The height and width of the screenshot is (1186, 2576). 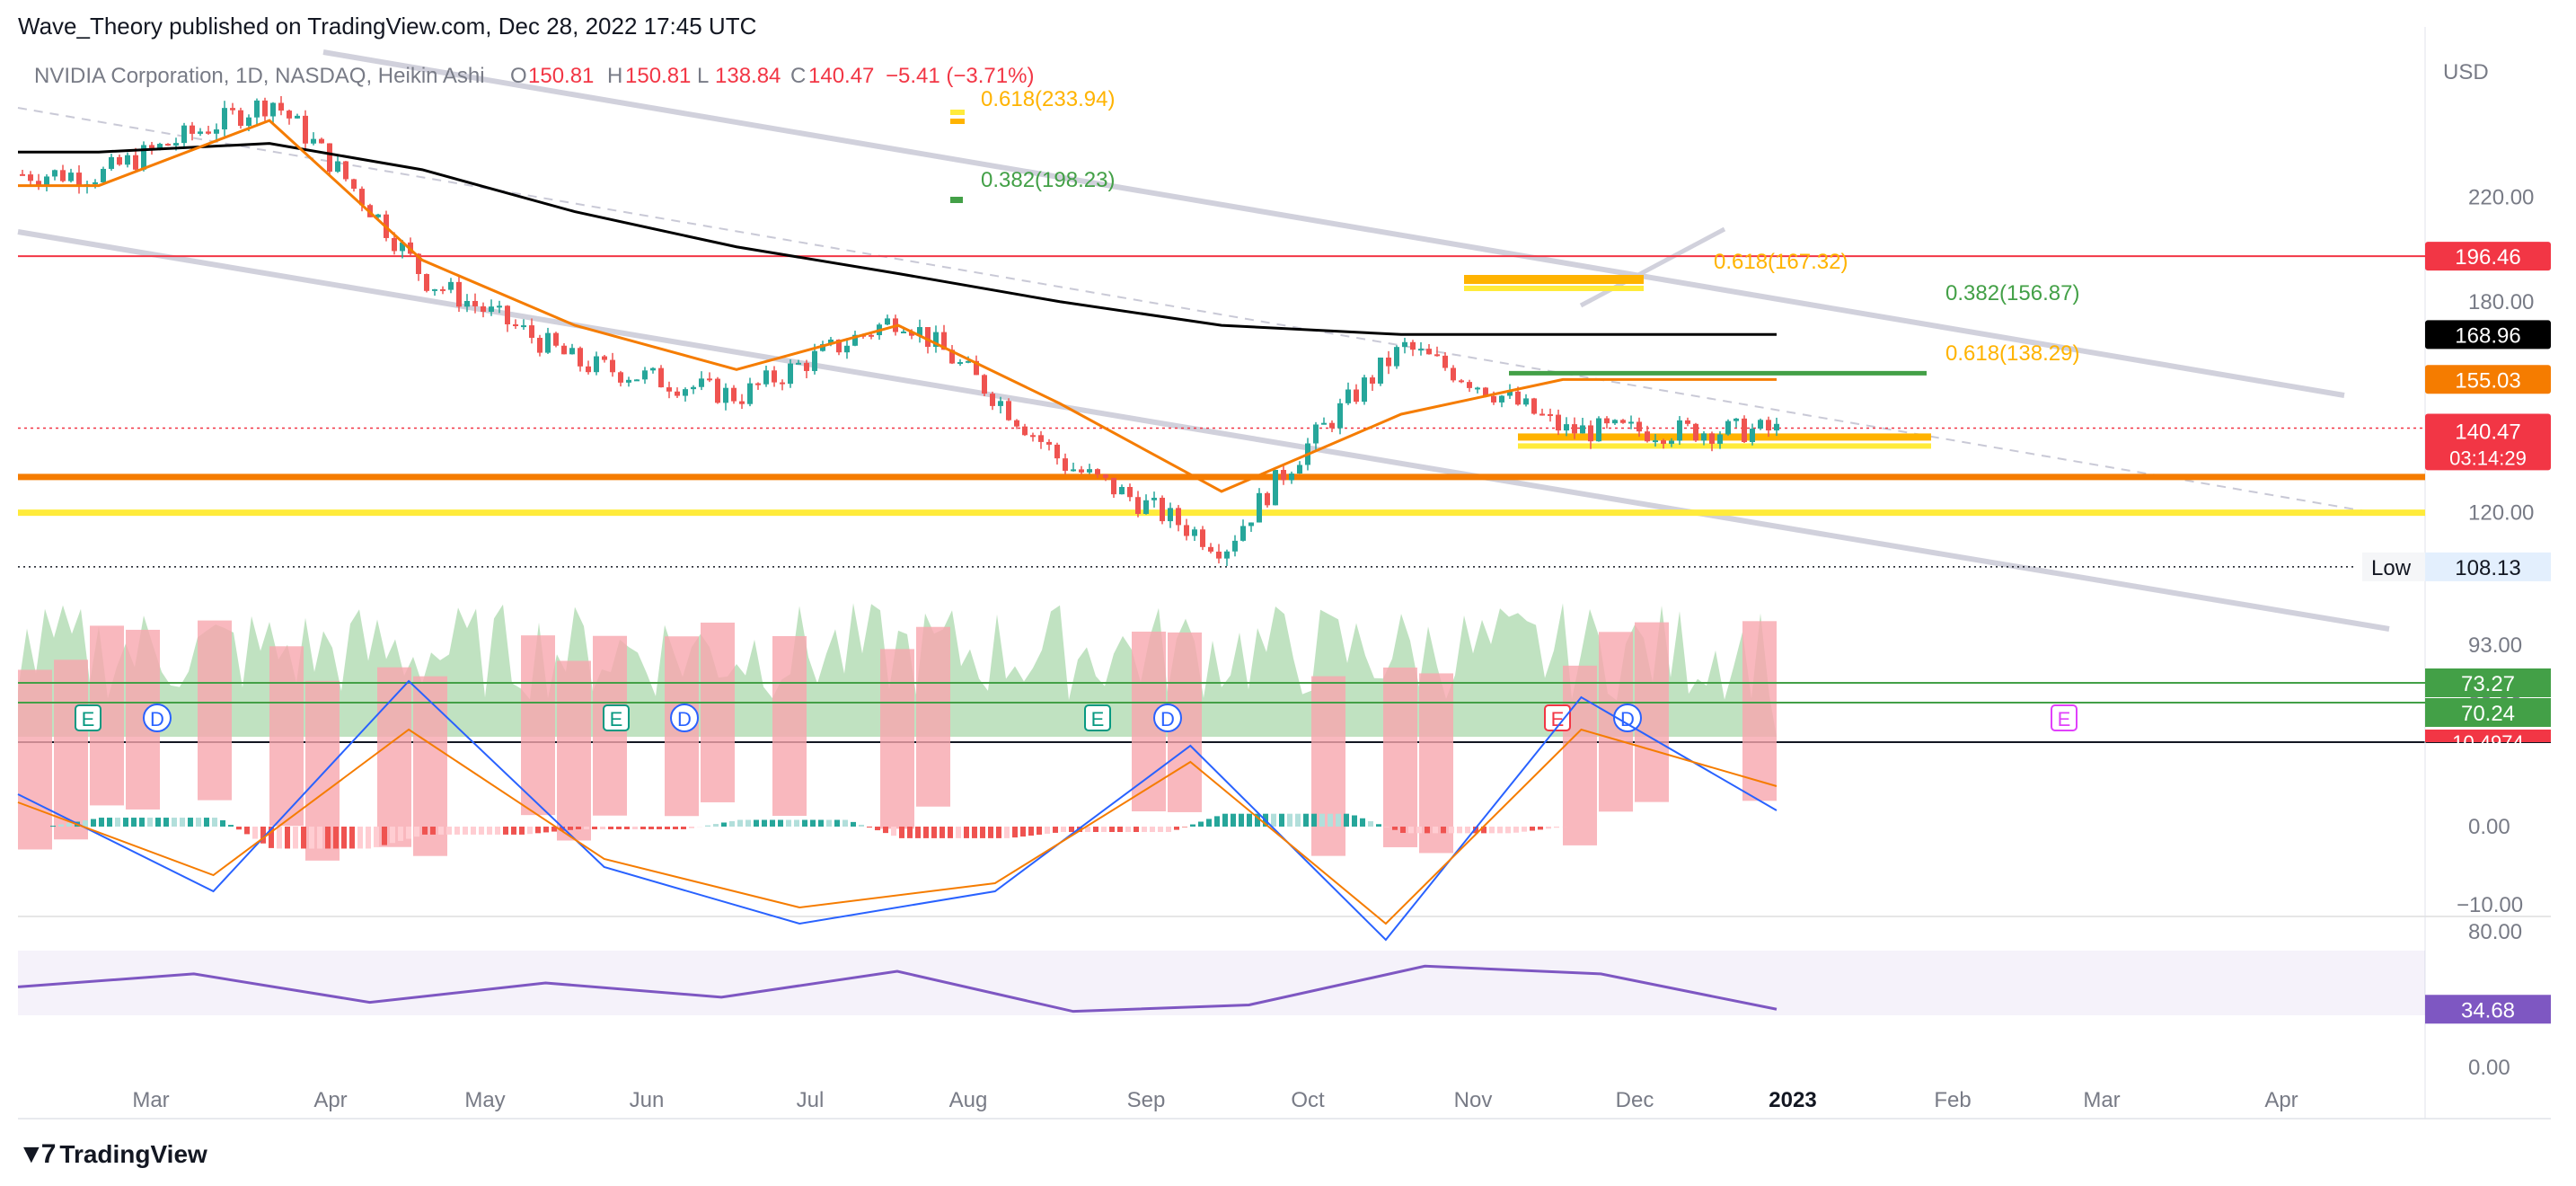 I want to click on event-label: E, so click(x=88, y=719).